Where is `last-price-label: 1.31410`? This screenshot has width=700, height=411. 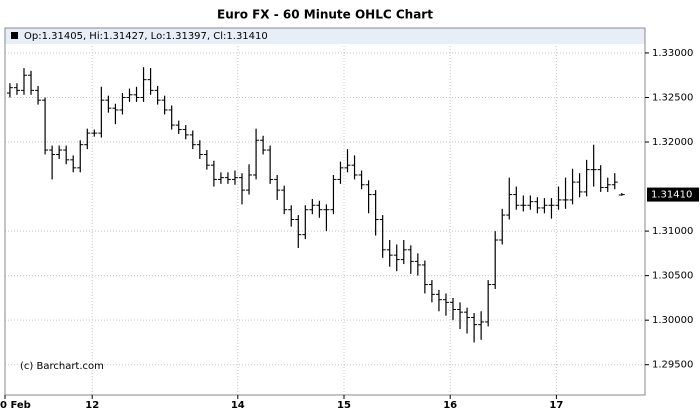
last-price-label: 1.31410 is located at coordinates (671, 195).